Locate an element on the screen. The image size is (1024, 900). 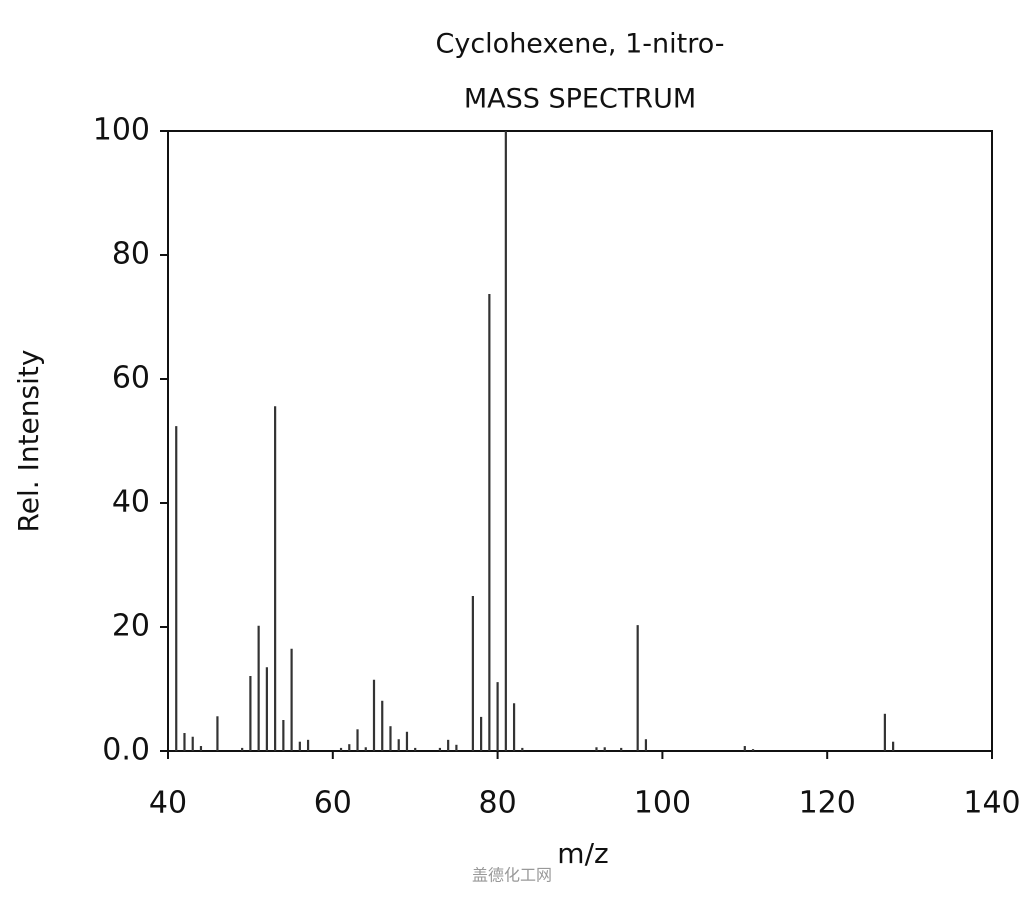
chart-subtitle: MASS SPECTRUM is located at coordinates (580, 99).